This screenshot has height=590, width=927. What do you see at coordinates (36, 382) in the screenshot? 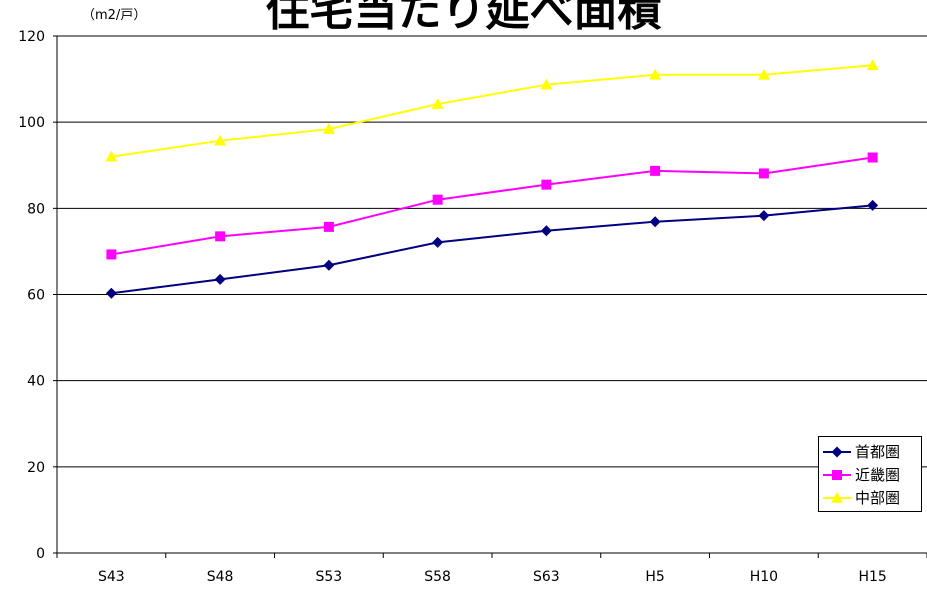
I see `y-tick-label: 40` at bounding box center [36, 382].